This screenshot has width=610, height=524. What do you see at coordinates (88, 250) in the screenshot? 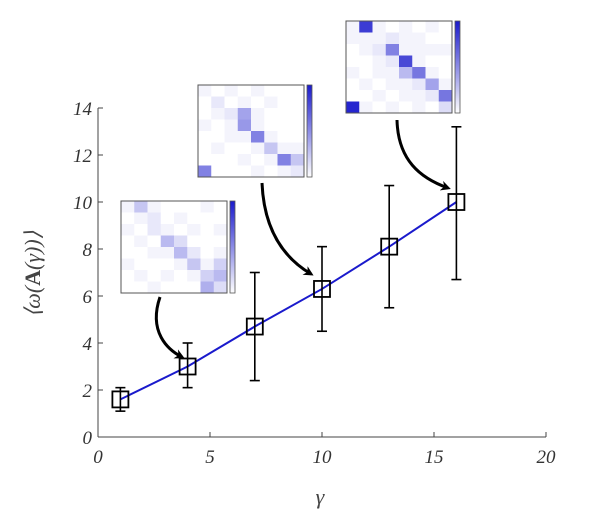
I see `y-tick-label: 8` at bounding box center [88, 250].